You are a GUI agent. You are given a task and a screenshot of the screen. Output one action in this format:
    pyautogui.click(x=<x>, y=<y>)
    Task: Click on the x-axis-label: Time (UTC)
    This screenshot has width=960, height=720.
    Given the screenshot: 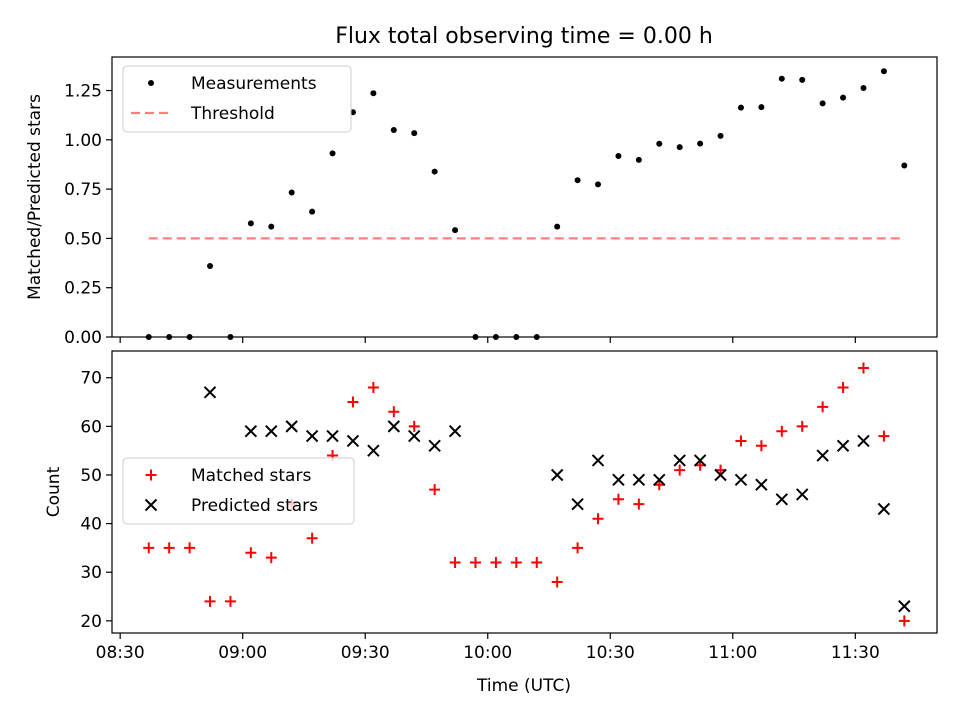 What is the action you would take?
    pyautogui.click(x=523, y=686)
    